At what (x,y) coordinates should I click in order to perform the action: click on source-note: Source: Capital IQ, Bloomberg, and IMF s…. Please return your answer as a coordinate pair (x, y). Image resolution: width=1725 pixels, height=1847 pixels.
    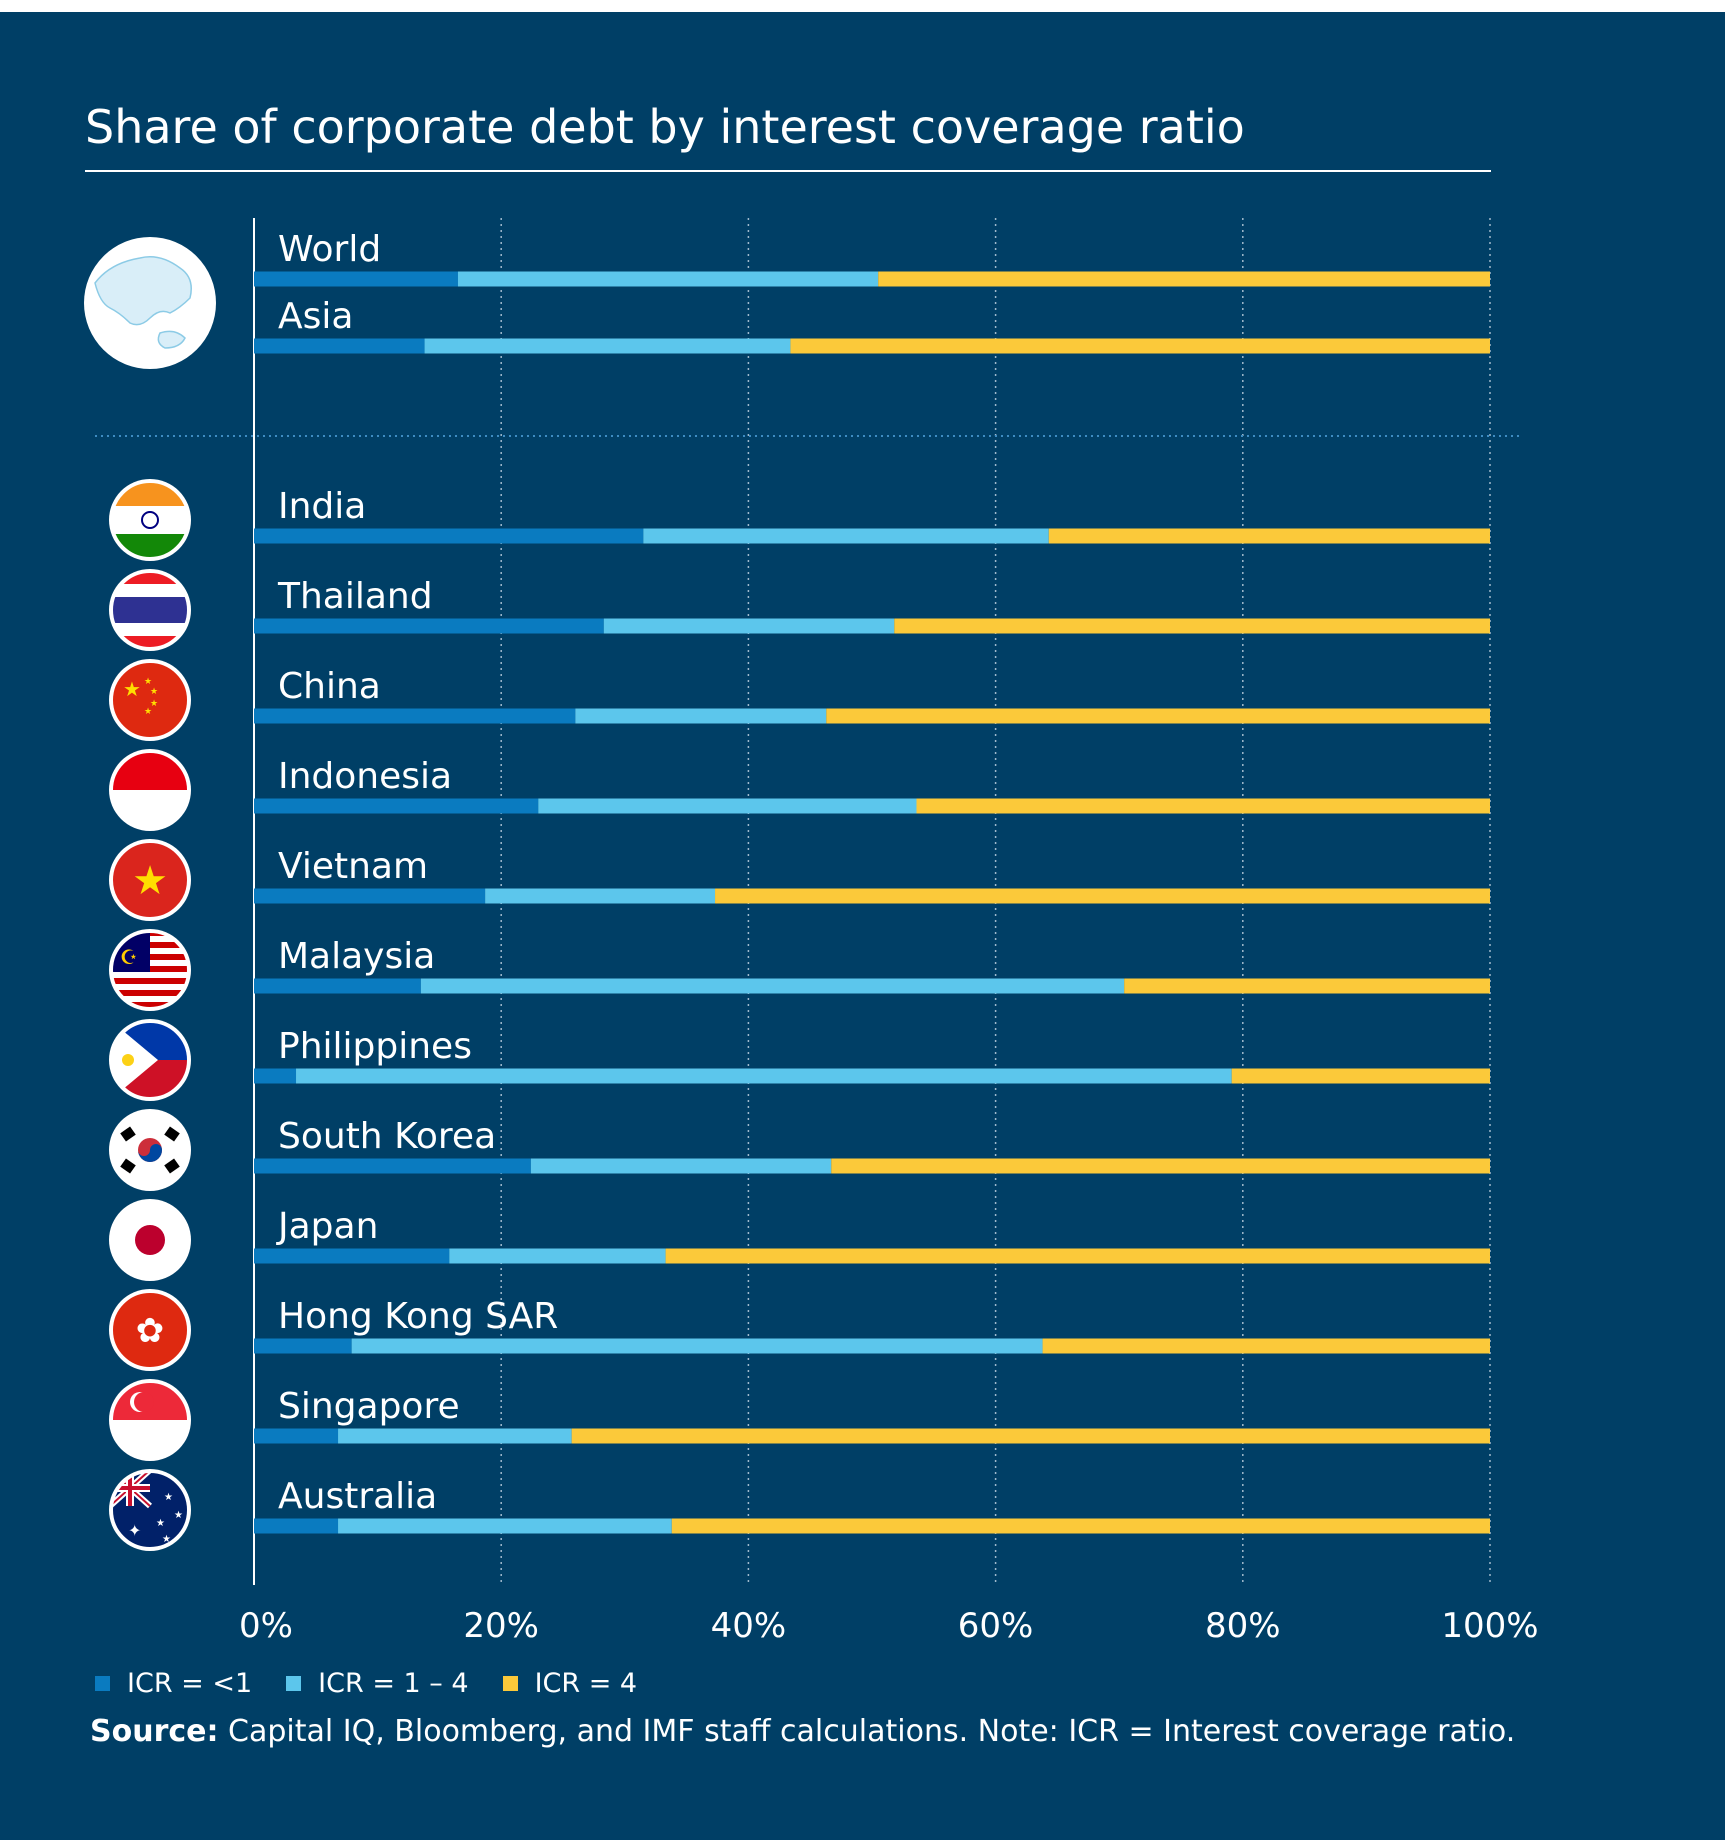
    Looking at the image, I should click on (802, 1731).